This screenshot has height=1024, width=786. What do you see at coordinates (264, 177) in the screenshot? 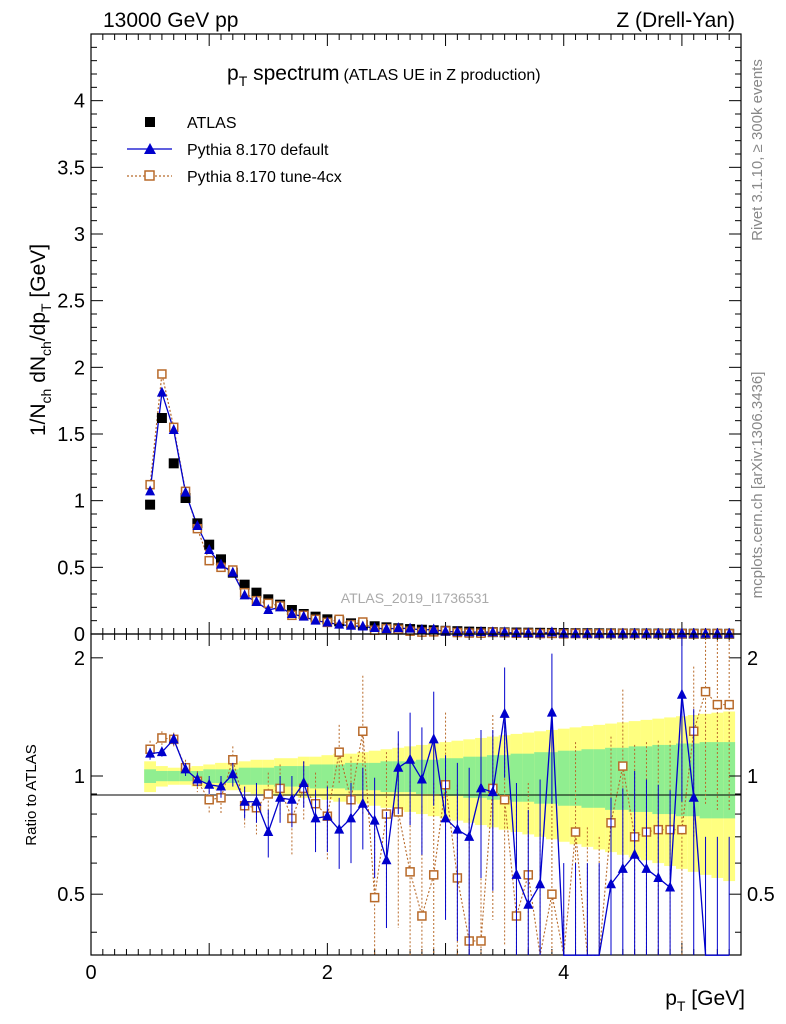
I see `legend-label-tune: Pythia 8.170 tune-4cx` at bounding box center [264, 177].